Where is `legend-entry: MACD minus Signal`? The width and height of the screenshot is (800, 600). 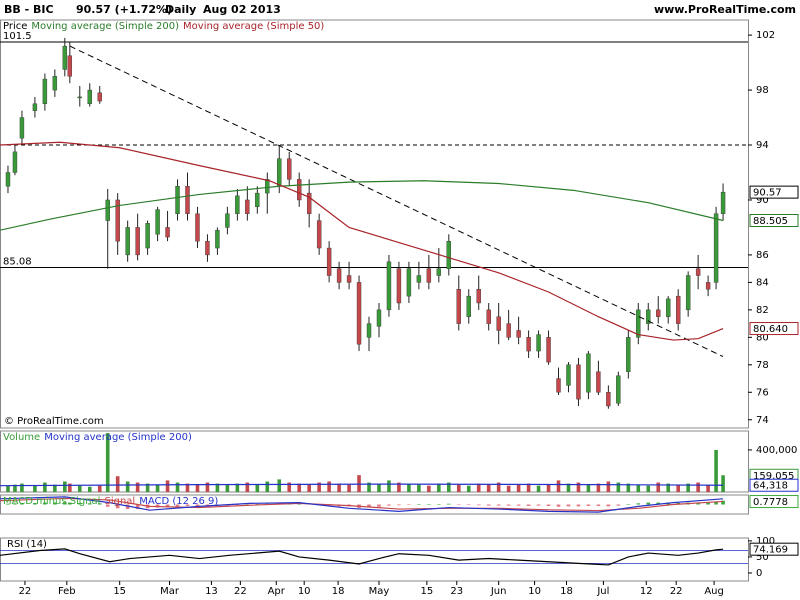
legend-entry: MACD minus Signal is located at coordinates (51, 501).